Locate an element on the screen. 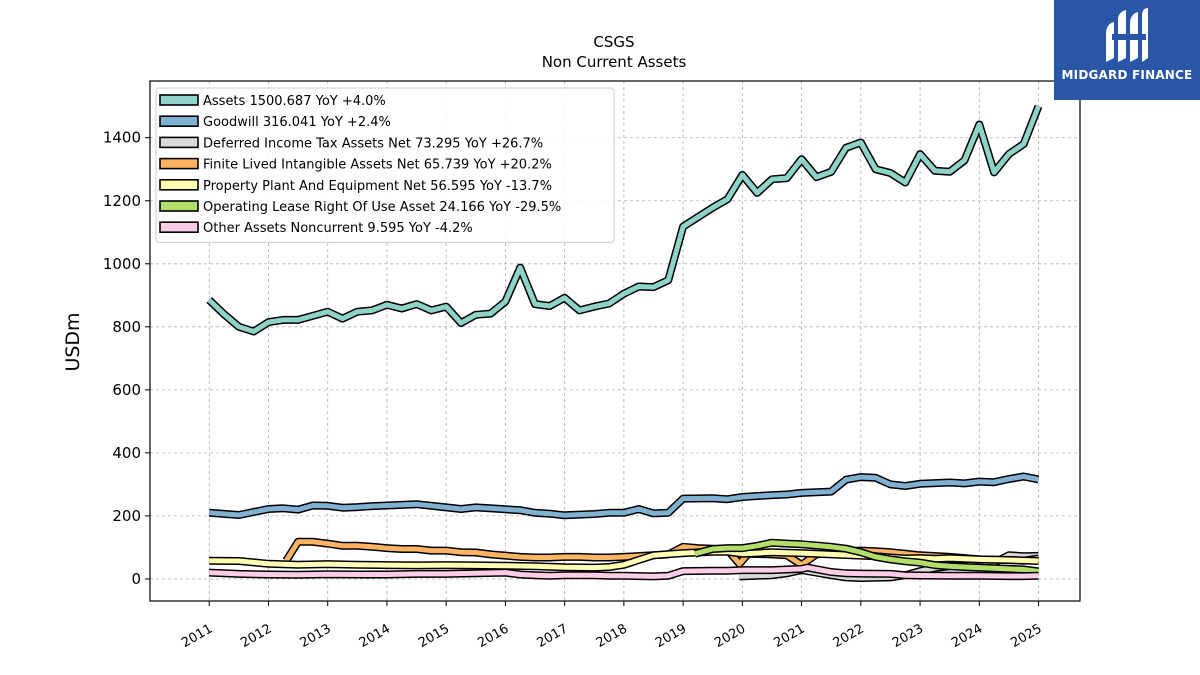 This screenshot has width=1200, height=675. y-tick-label: 800 is located at coordinates (126, 327).